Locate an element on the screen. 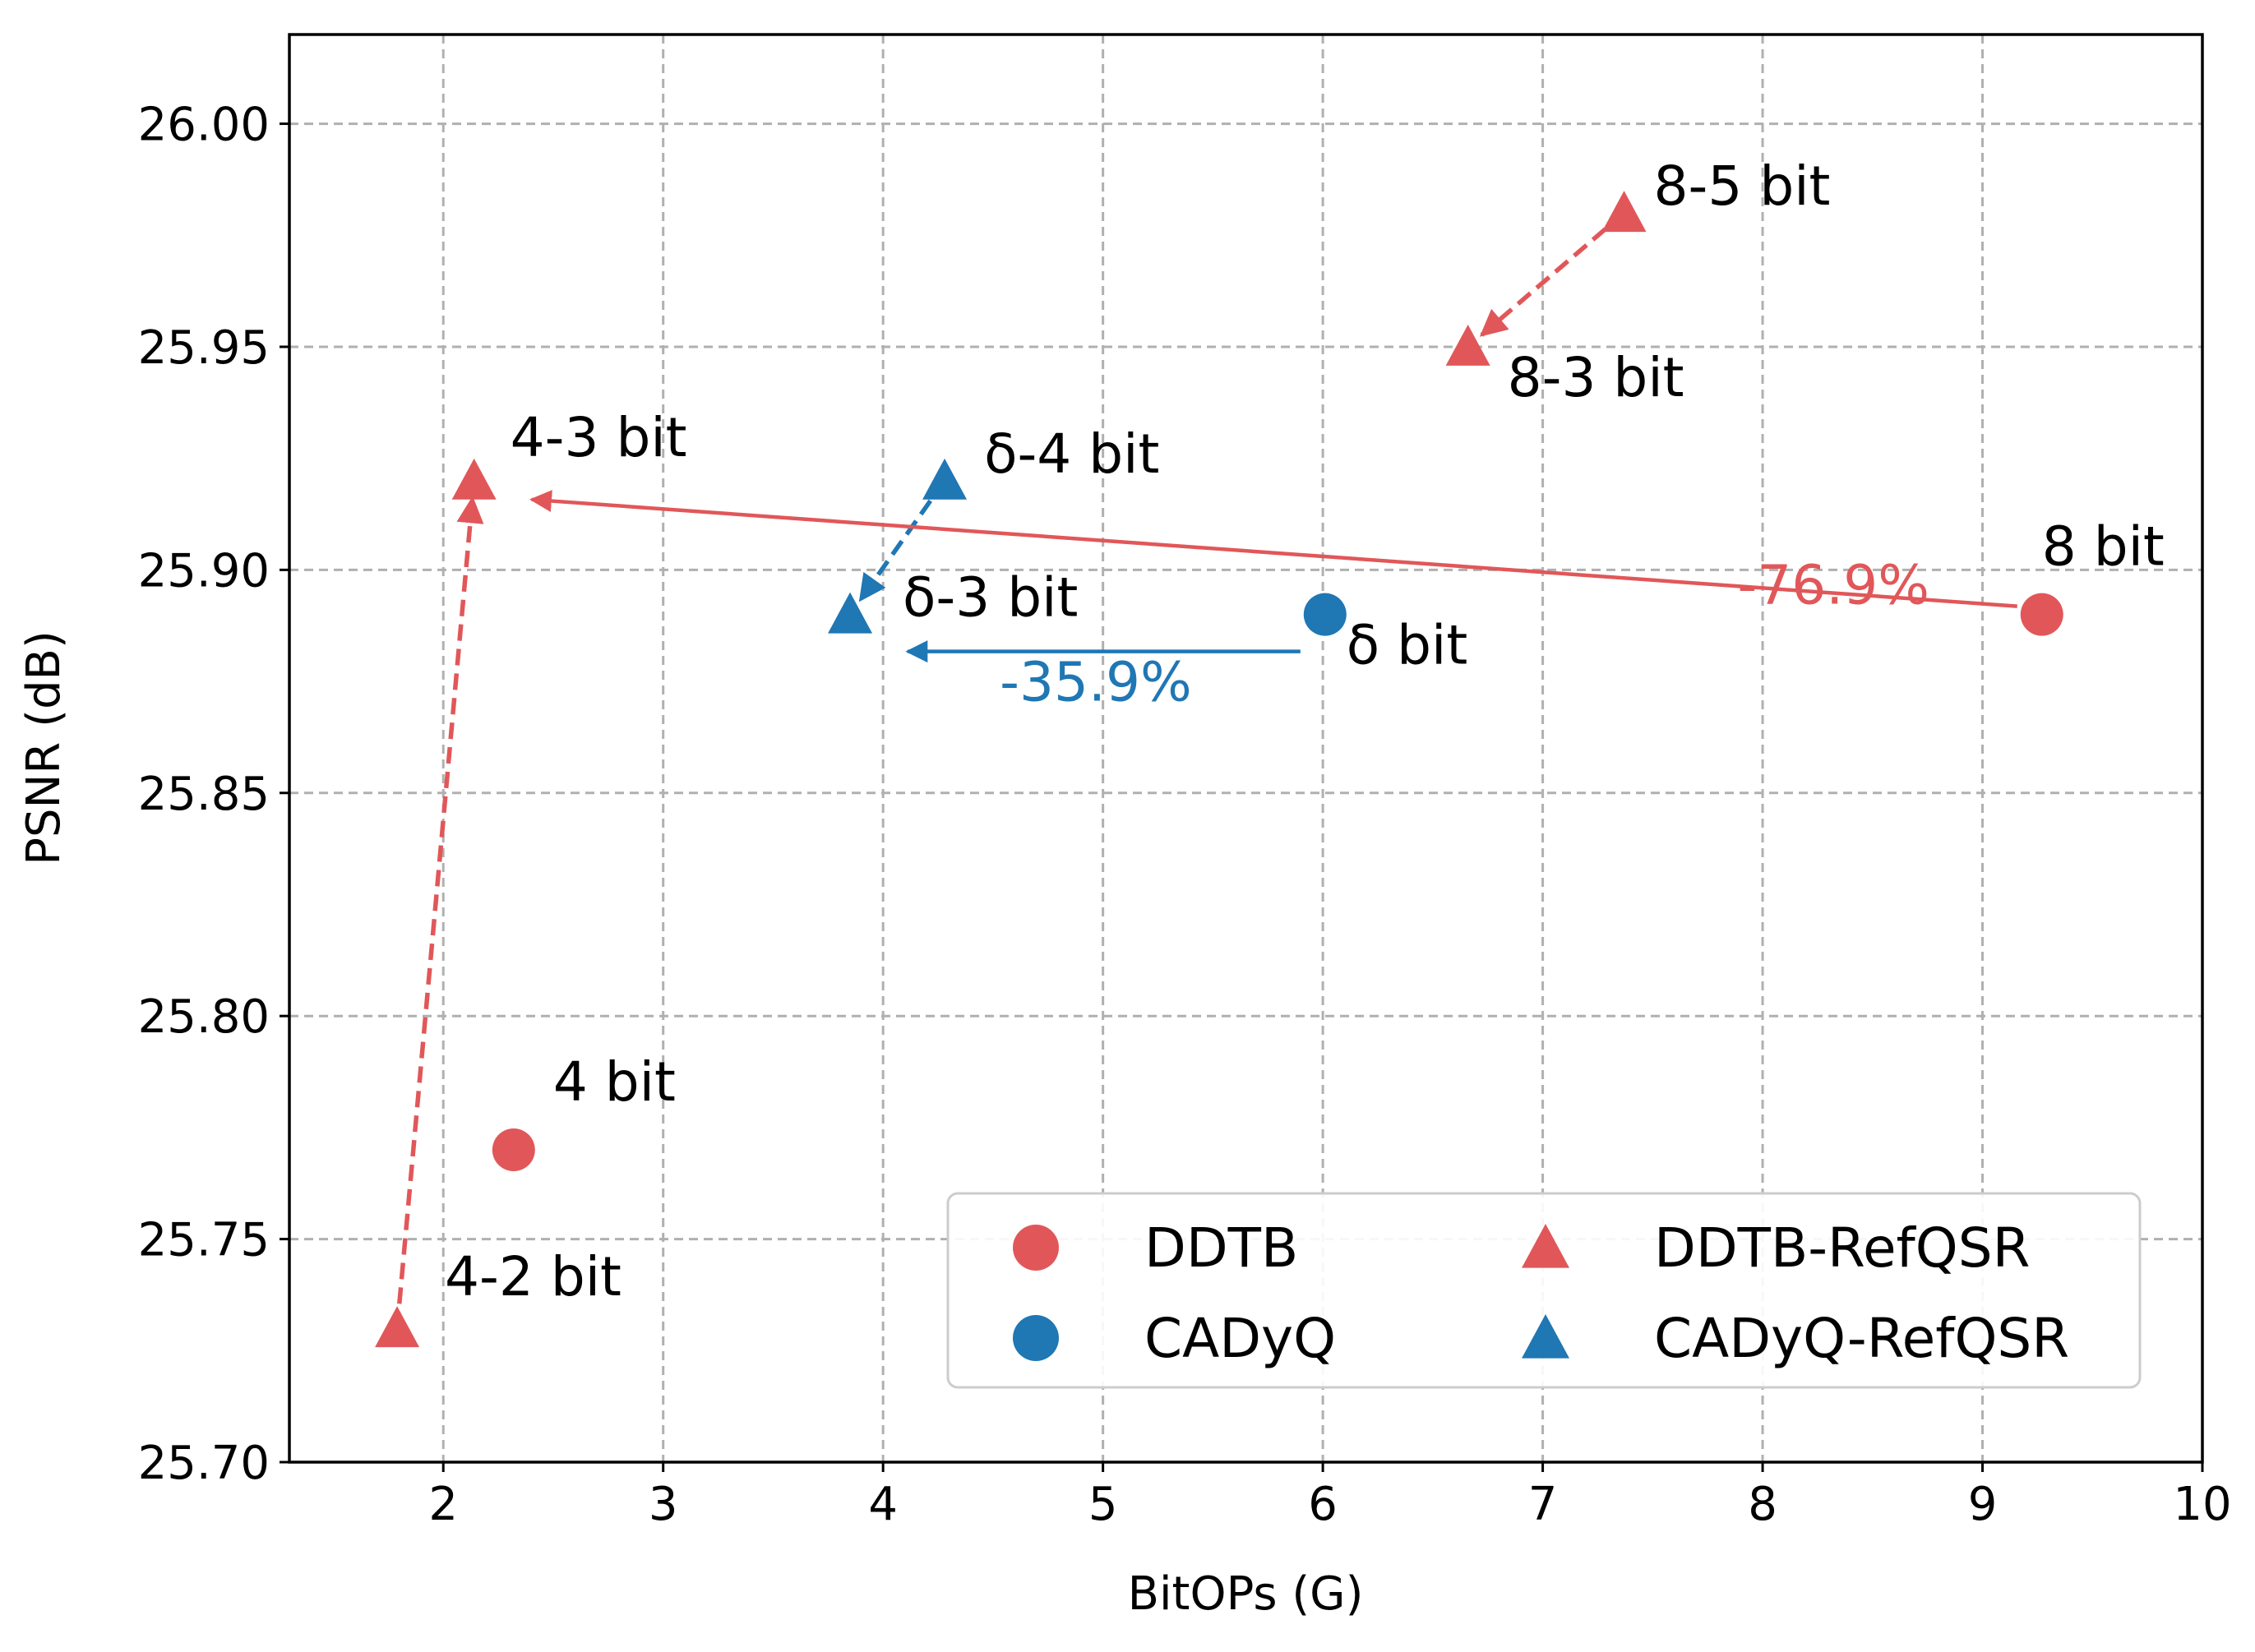 Image resolution: width=2255 pixels, height=1652 pixels. point-label-8-3-bit: 8-3 bit is located at coordinates (1596, 377).